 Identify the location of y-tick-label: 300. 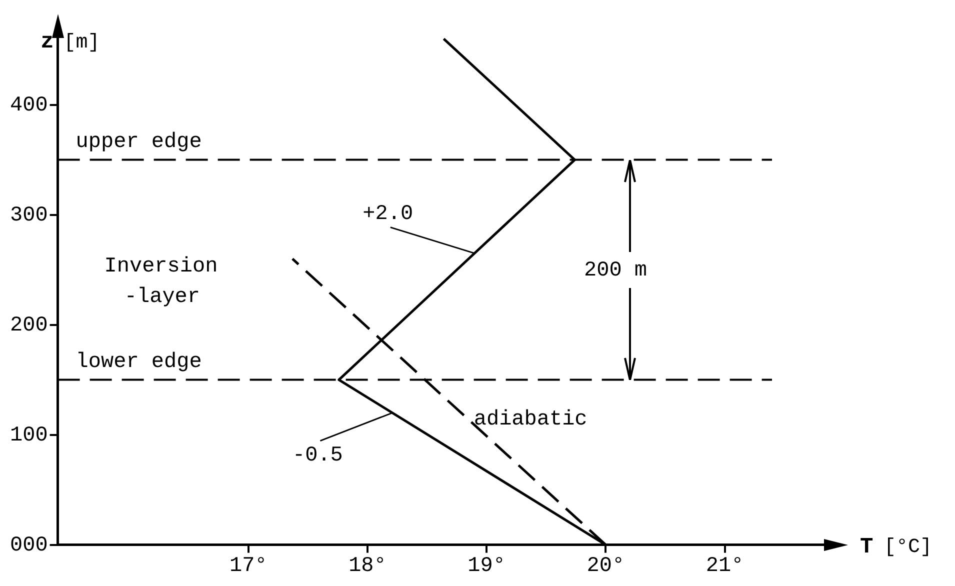
(29, 216).